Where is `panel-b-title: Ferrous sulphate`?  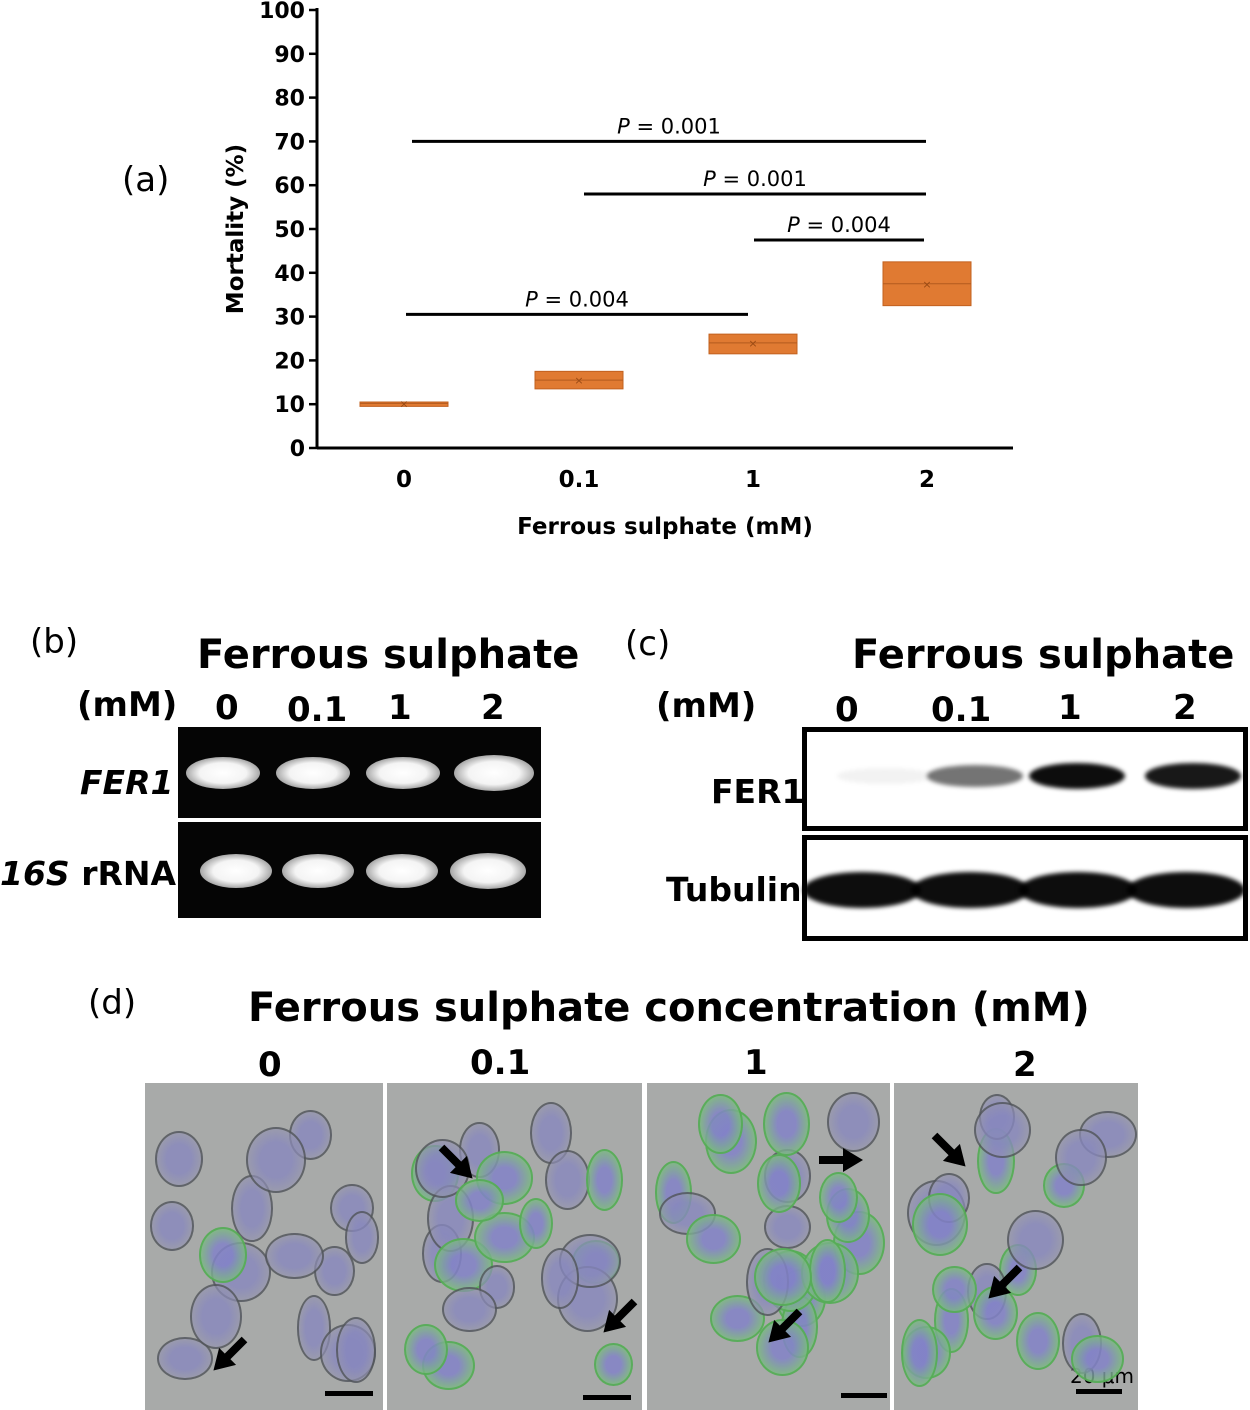
panel-b-title: Ferrous sulphate is located at coordinates (388, 655).